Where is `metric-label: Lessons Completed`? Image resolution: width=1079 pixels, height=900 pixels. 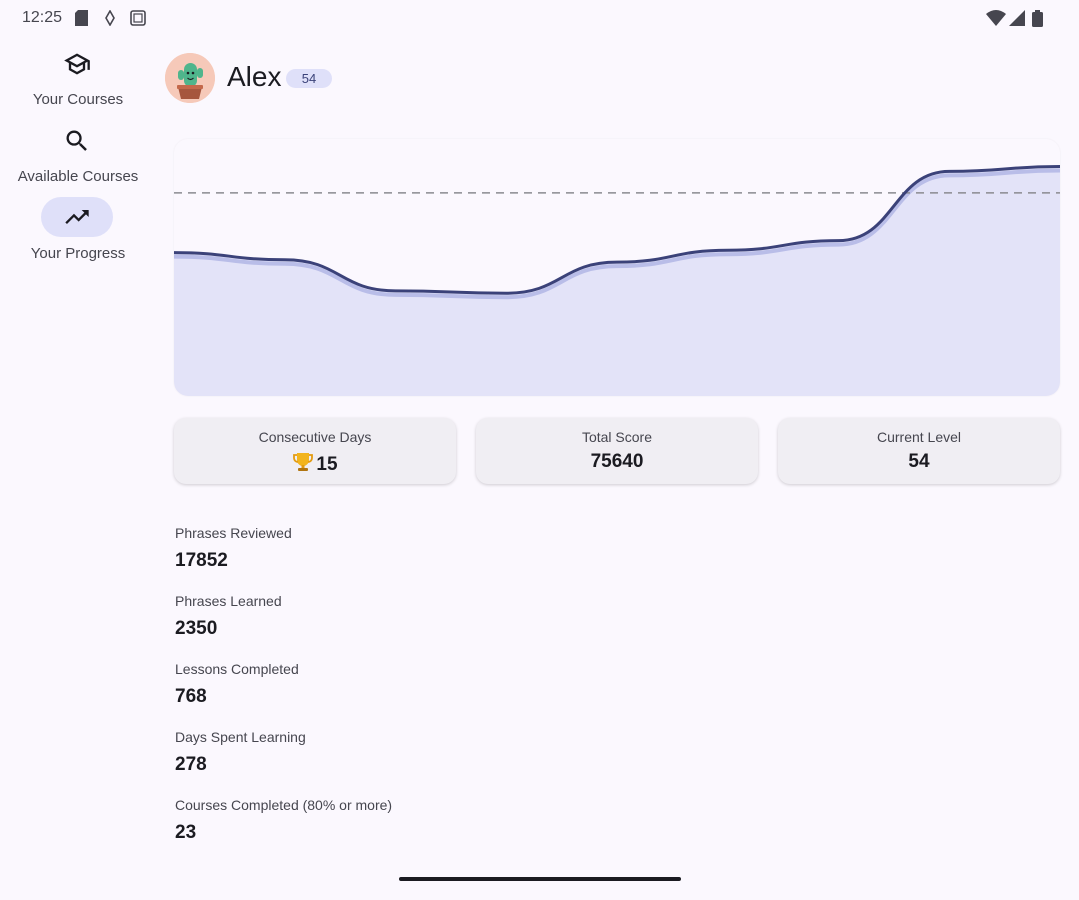 metric-label: Lessons Completed is located at coordinates (237, 669).